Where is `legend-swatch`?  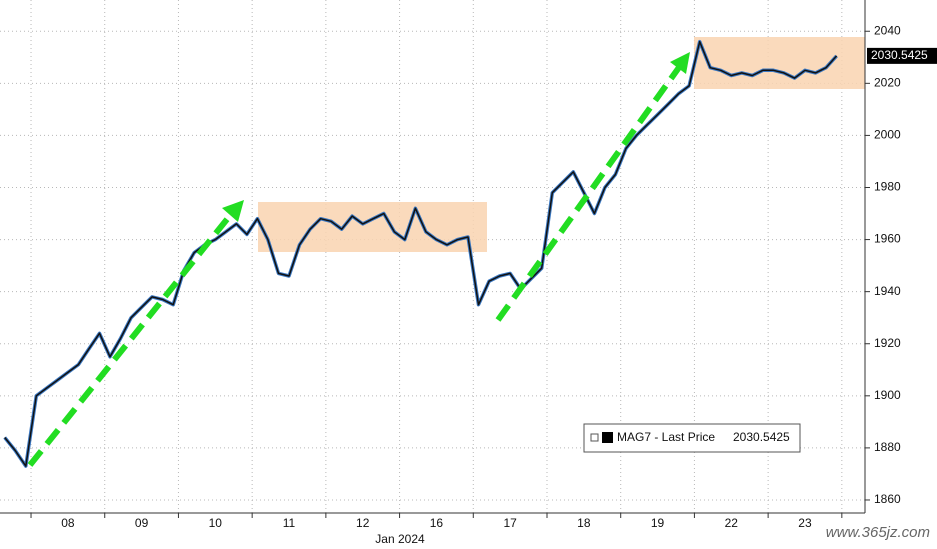 legend-swatch is located at coordinates (607, 437).